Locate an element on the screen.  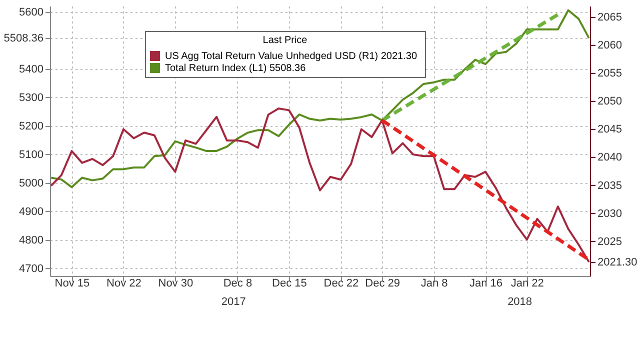
x-tick-label: Nov 15 is located at coordinates (72, 284).